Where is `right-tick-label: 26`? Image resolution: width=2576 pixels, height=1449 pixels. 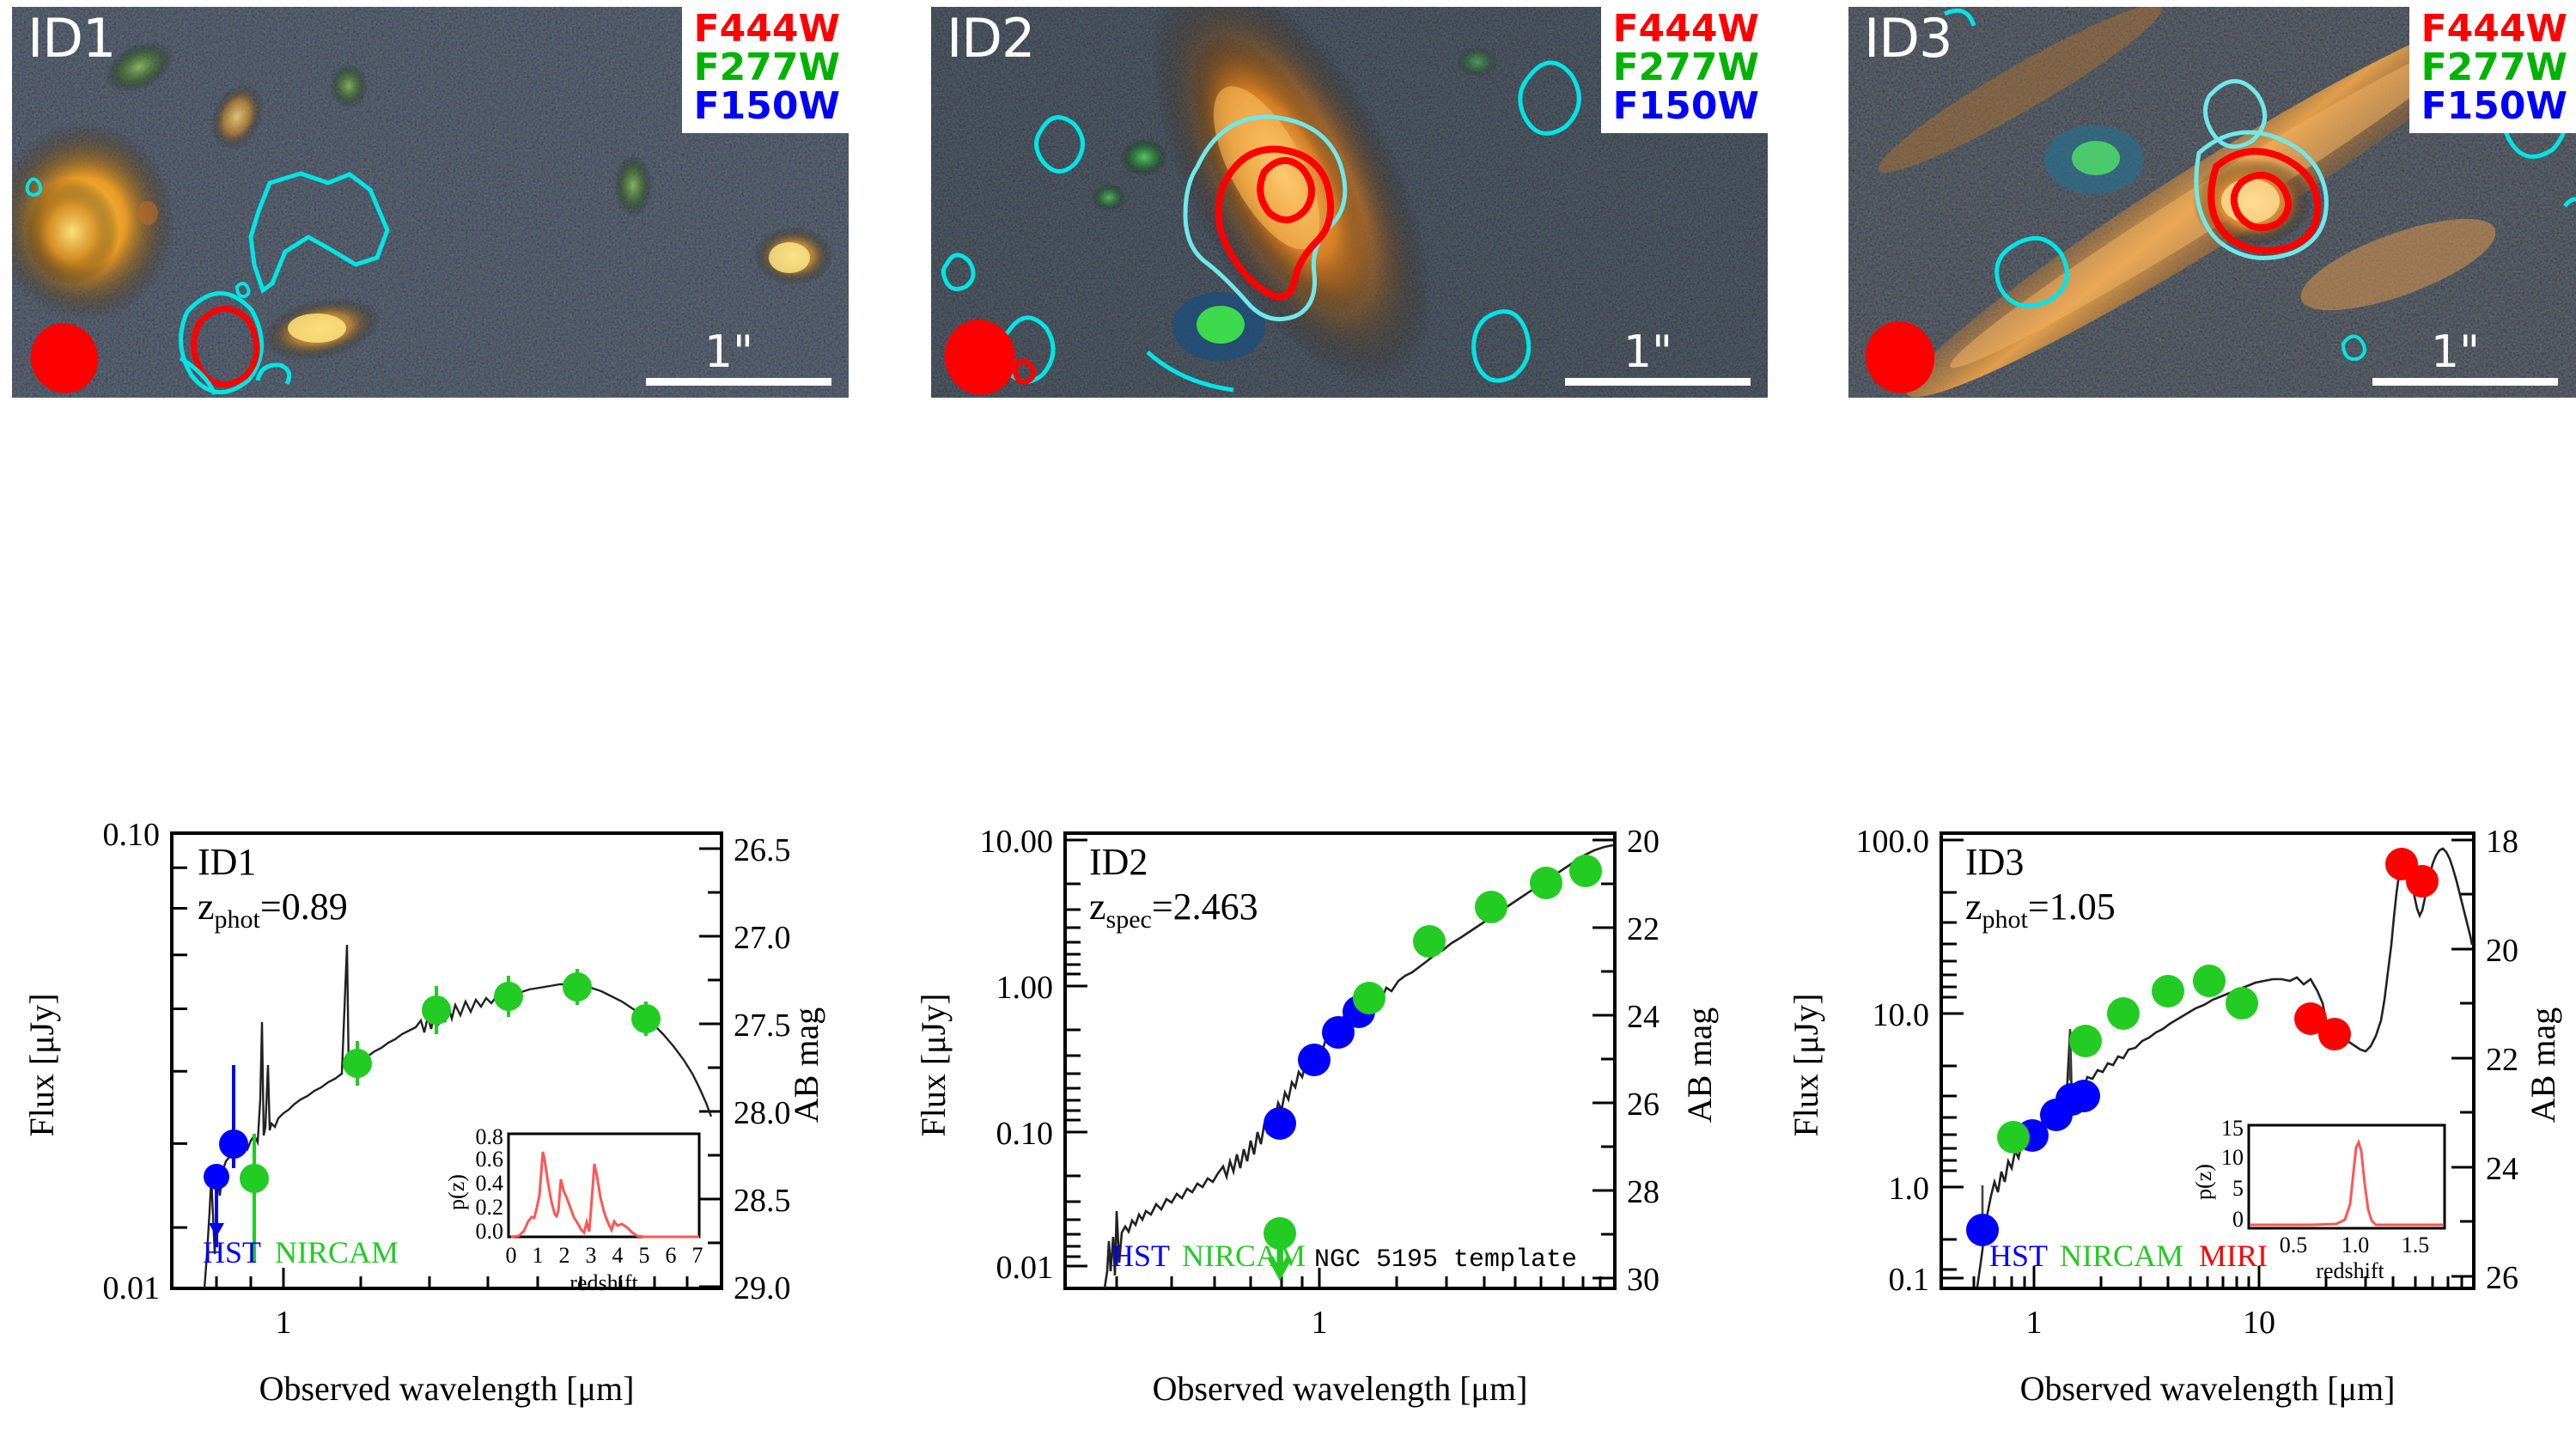
right-tick-label: 26 is located at coordinates (2502, 1278).